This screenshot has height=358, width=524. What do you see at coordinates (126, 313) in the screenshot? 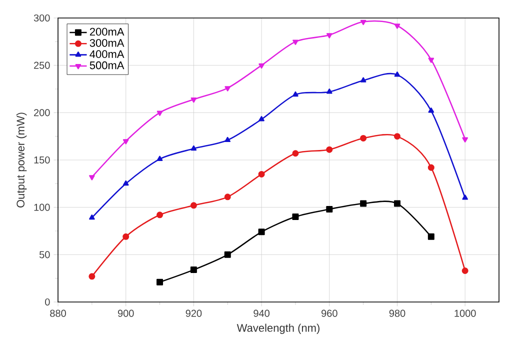
I see `x-tick-label: 900` at bounding box center [126, 313].